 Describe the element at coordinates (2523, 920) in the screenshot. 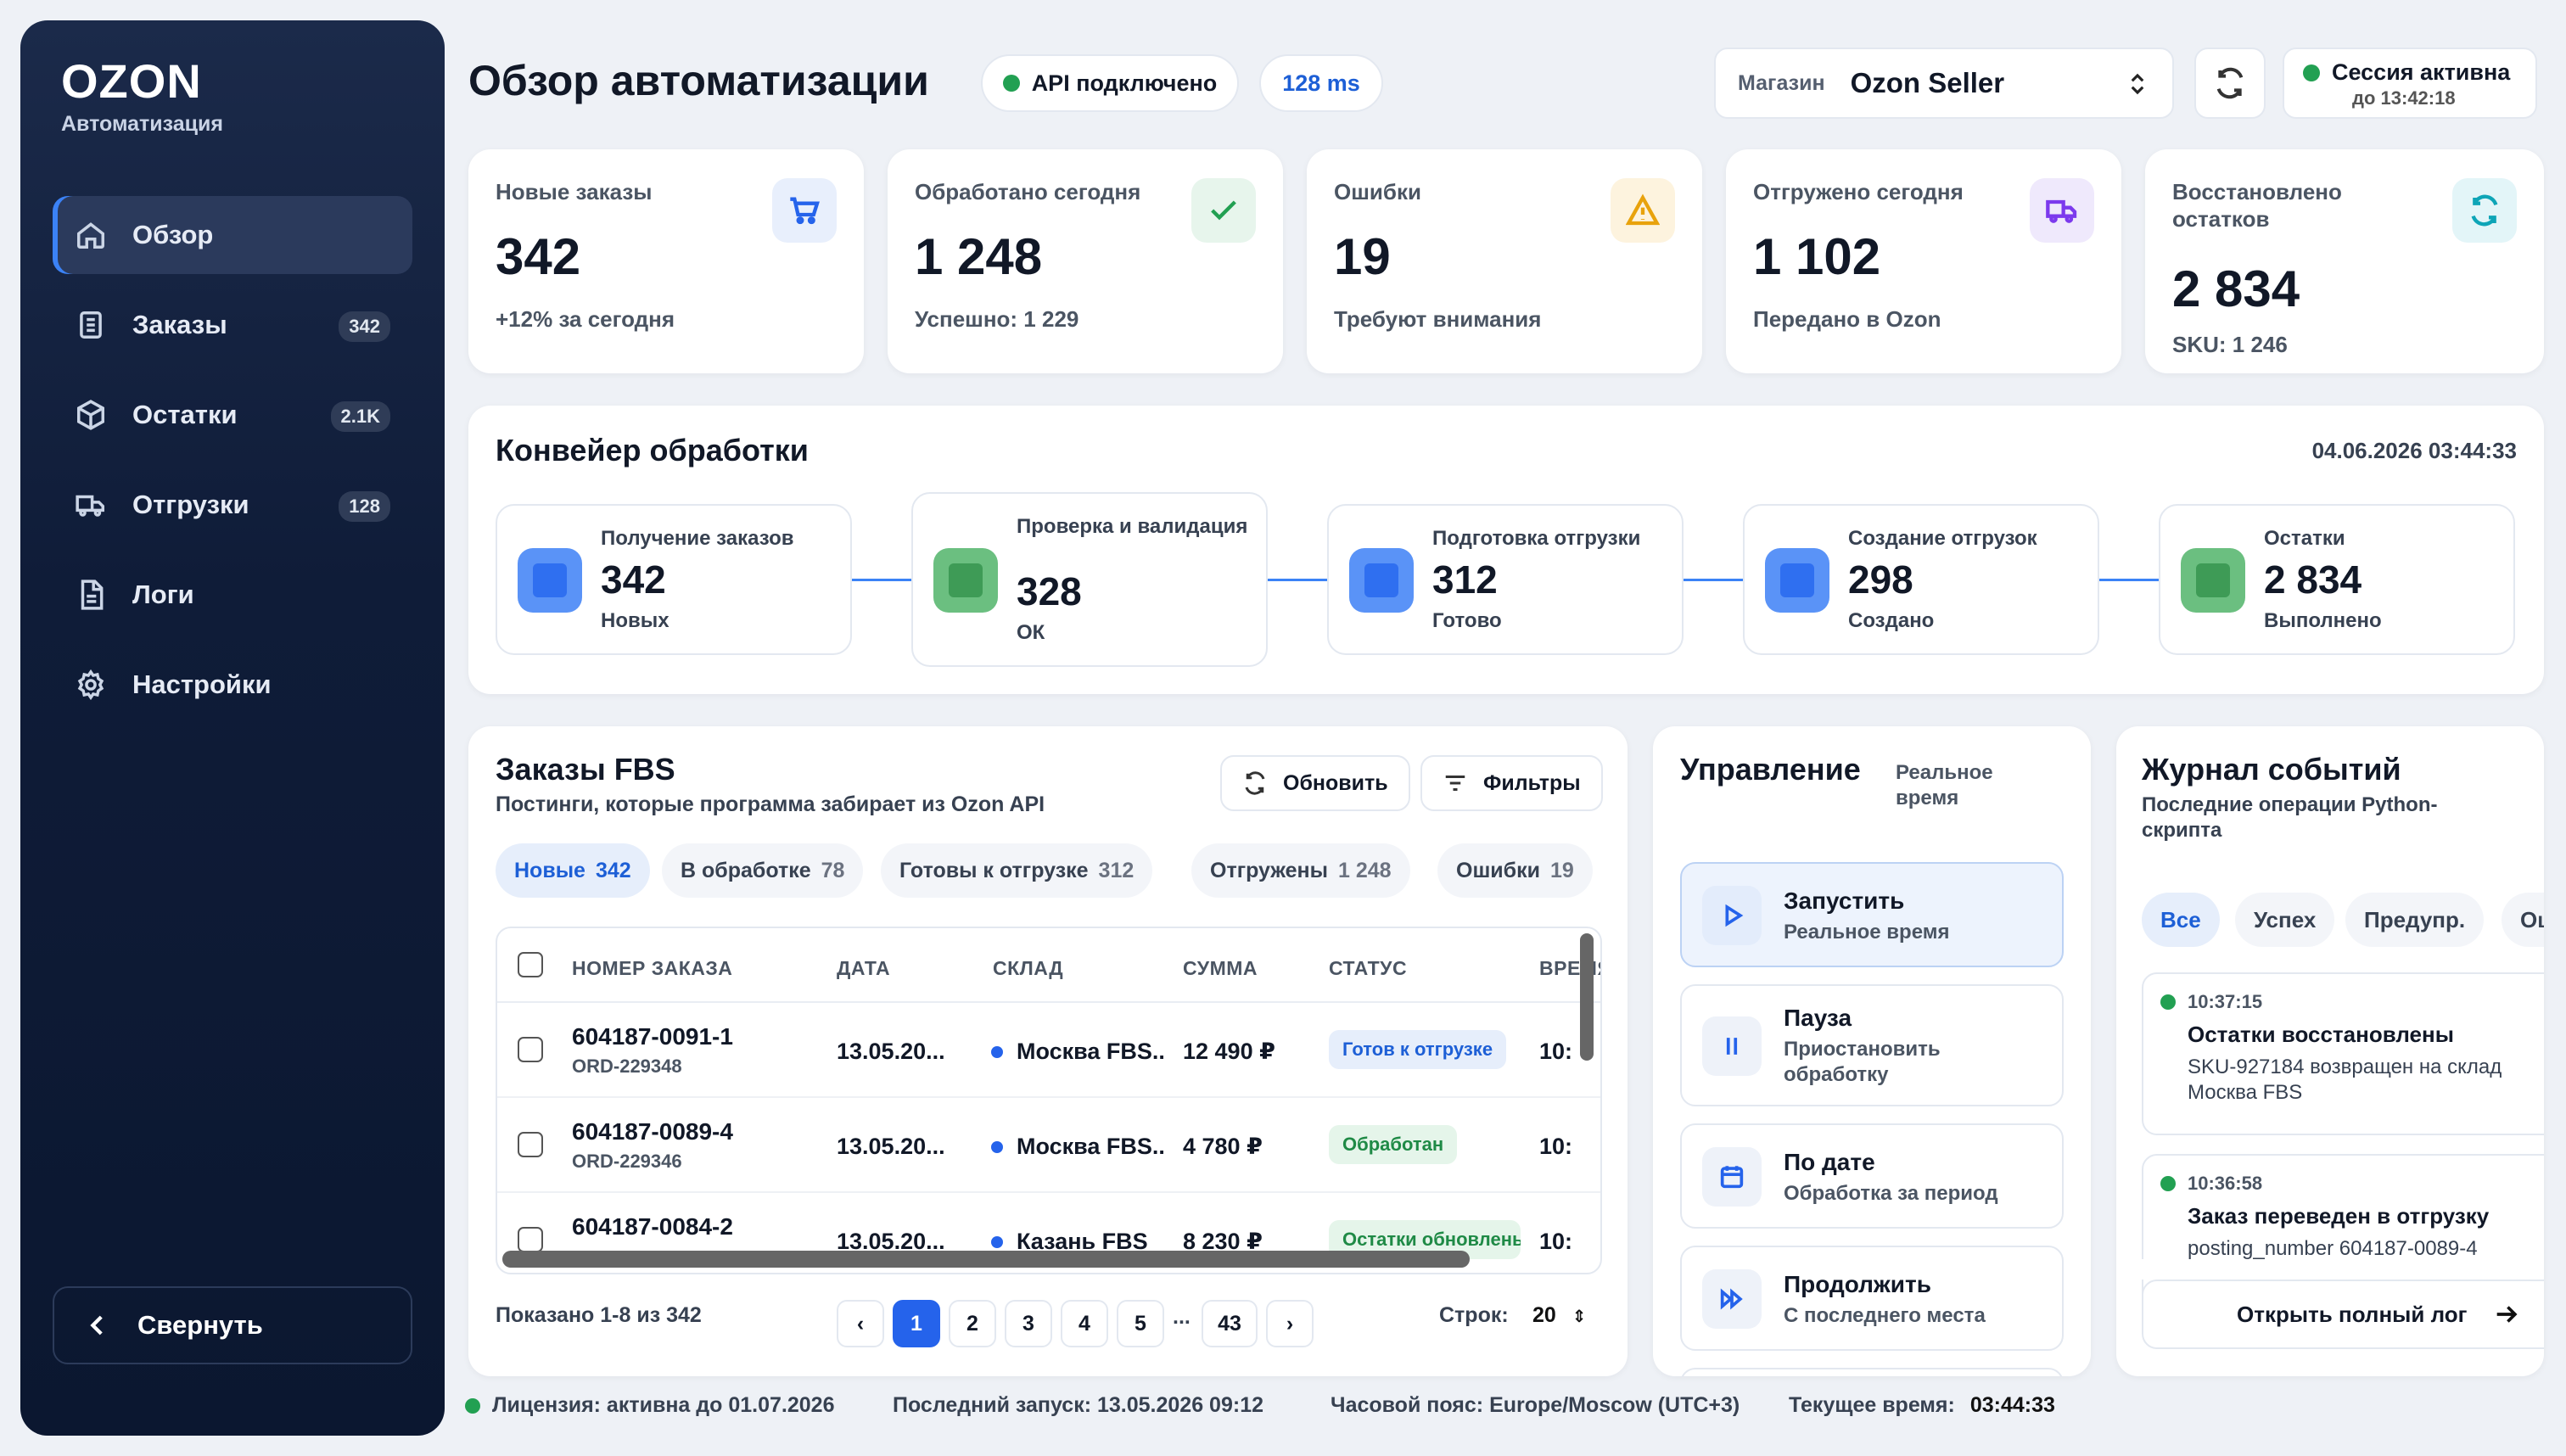

I see `log-tab-errors: Ош` at that location.